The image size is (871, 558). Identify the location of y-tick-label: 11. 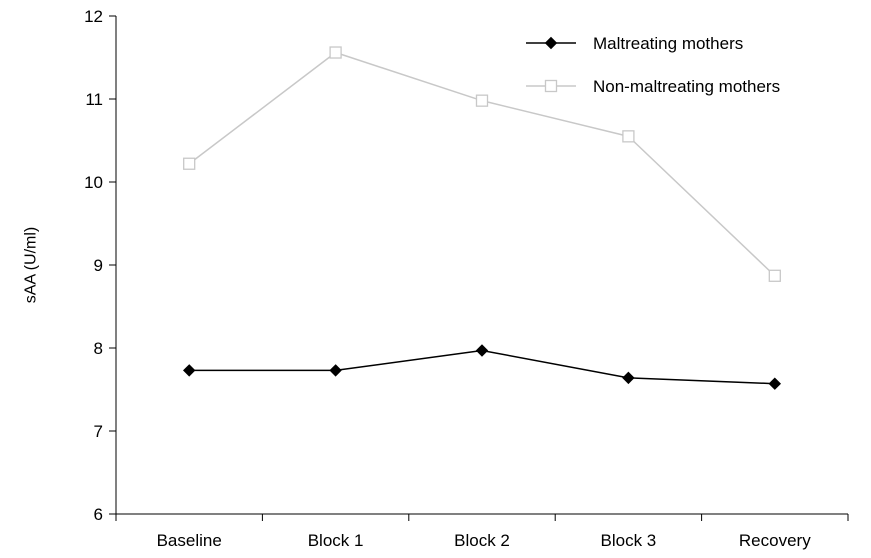
(94, 99).